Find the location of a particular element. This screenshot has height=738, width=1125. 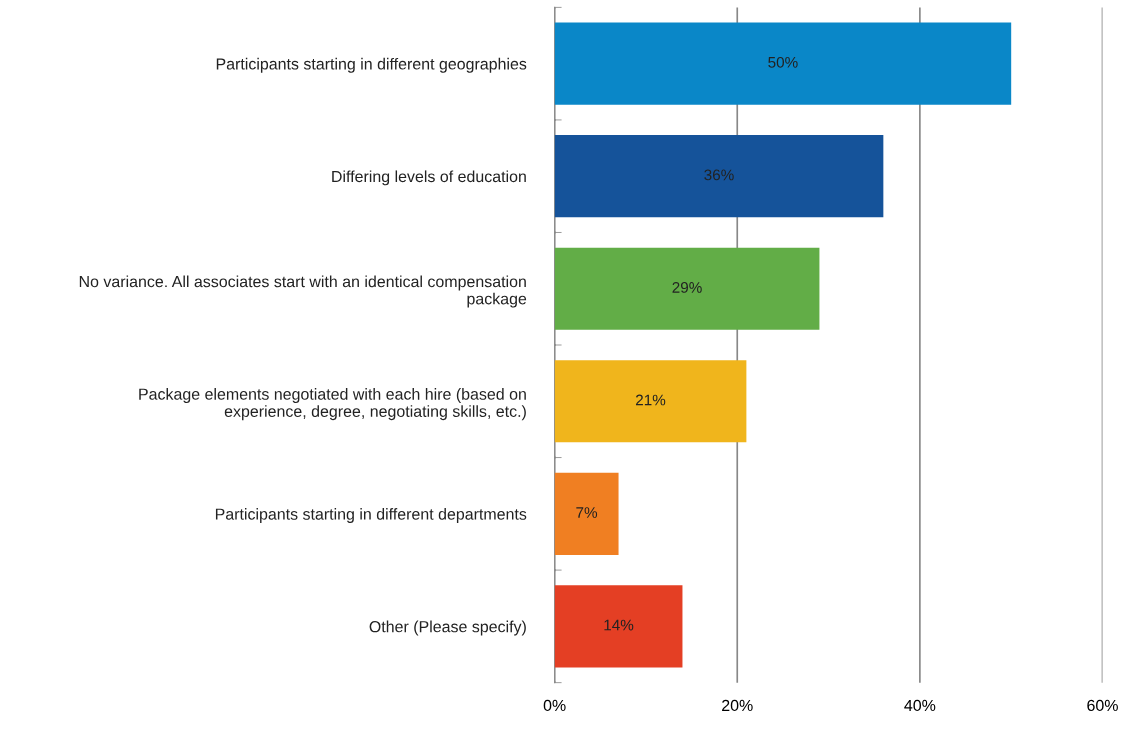

y-tick-label: Differing levels of education is located at coordinates (429, 178).